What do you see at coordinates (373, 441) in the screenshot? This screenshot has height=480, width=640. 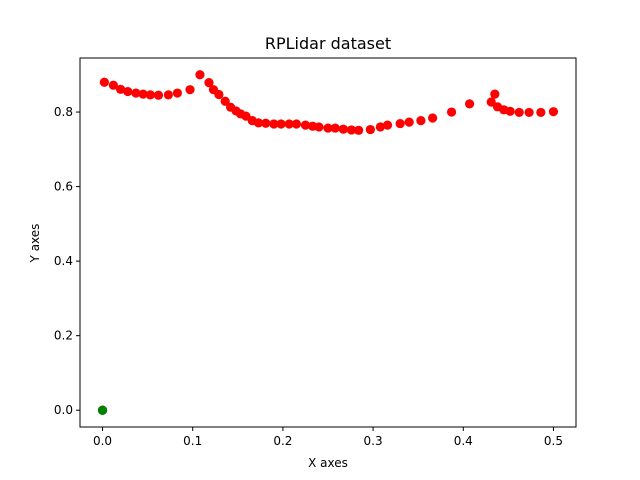 I see `x-tick-label: 0.3` at bounding box center [373, 441].